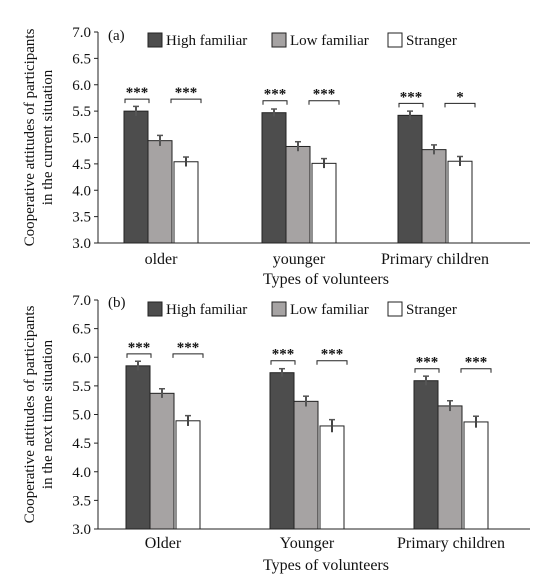  Describe the element at coordinates (116, 36) in the screenshot. I see `panel-label: (a)` at that location.